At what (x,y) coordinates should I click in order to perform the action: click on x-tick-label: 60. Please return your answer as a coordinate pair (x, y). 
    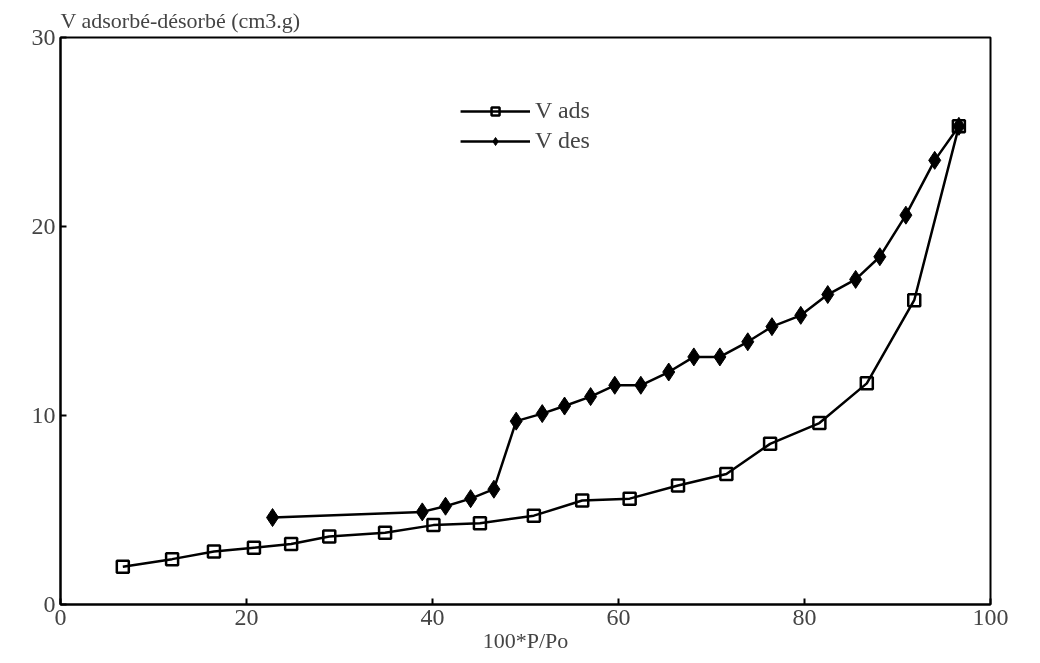
    Looking at the image, I should click on (618, 616).